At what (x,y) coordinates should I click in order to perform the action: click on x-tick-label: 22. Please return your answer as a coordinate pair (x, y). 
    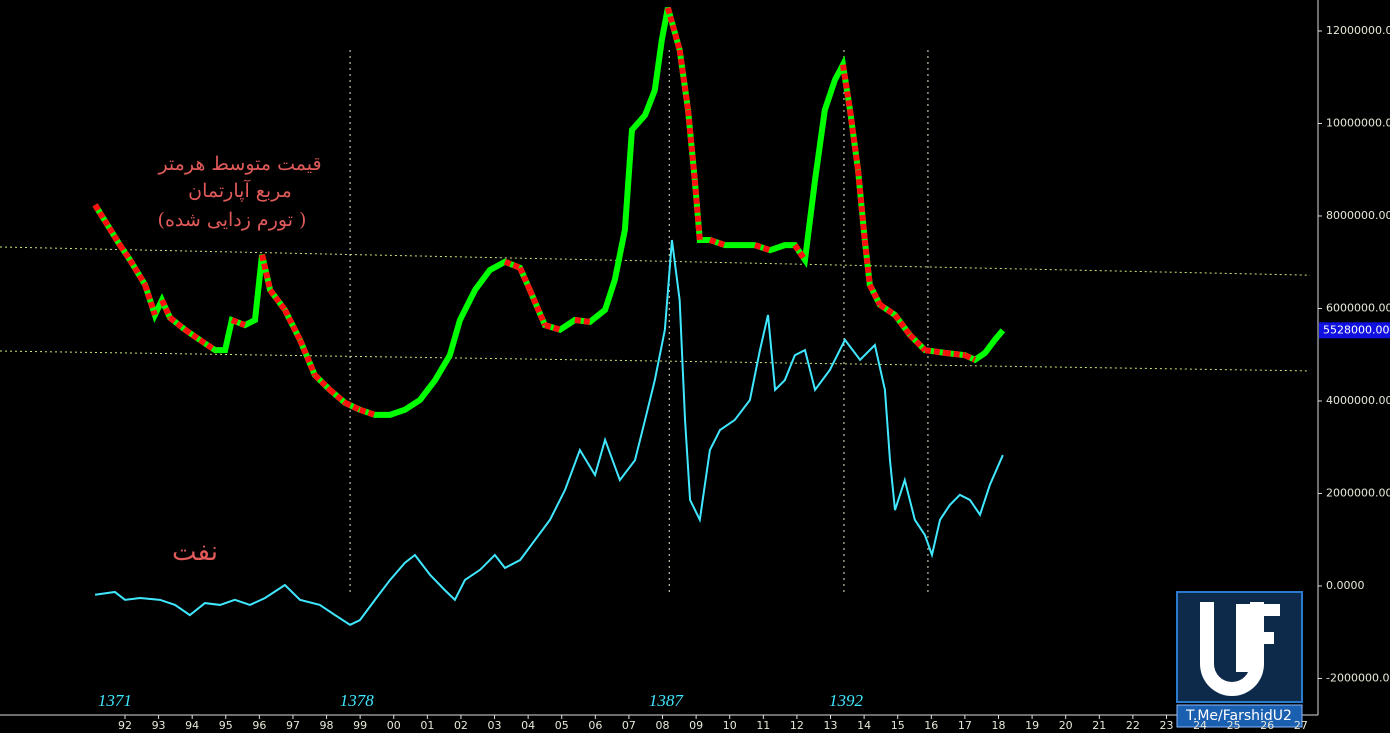
    Looking at the image, I should click on (1133, 725).